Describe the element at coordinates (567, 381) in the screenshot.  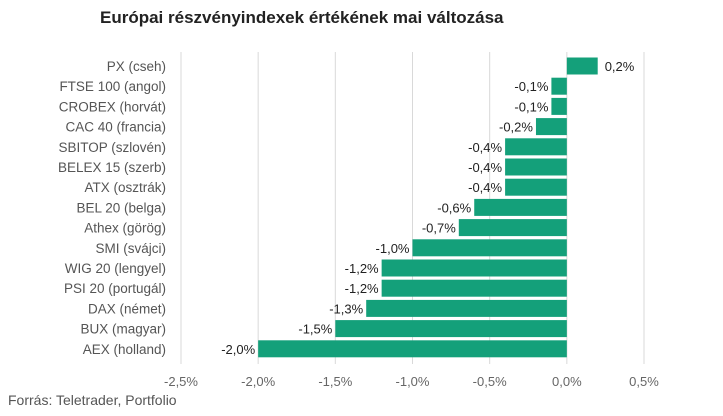
I see `x-tick-label: 0,0%` at that location.